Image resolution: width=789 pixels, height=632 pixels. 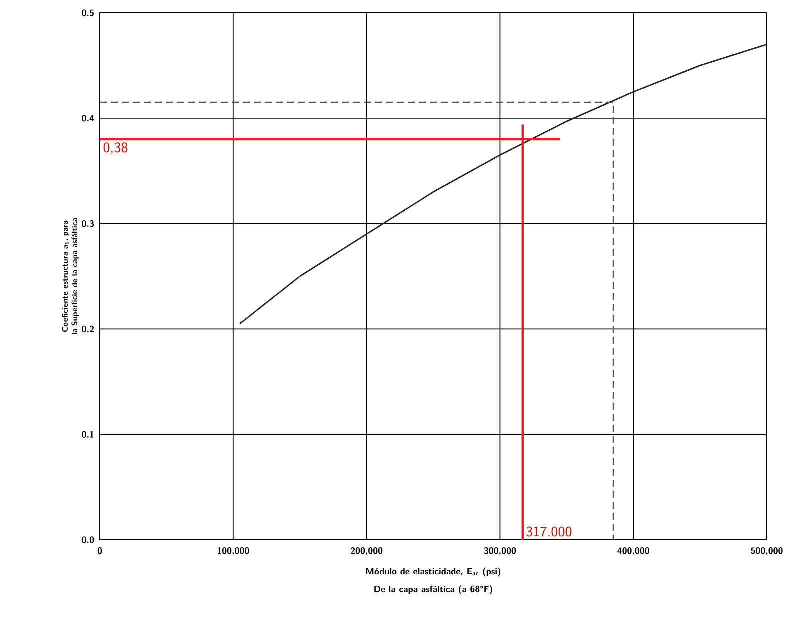 I want to click on x-tick-label: 500,000, so click(x=767, y=551).